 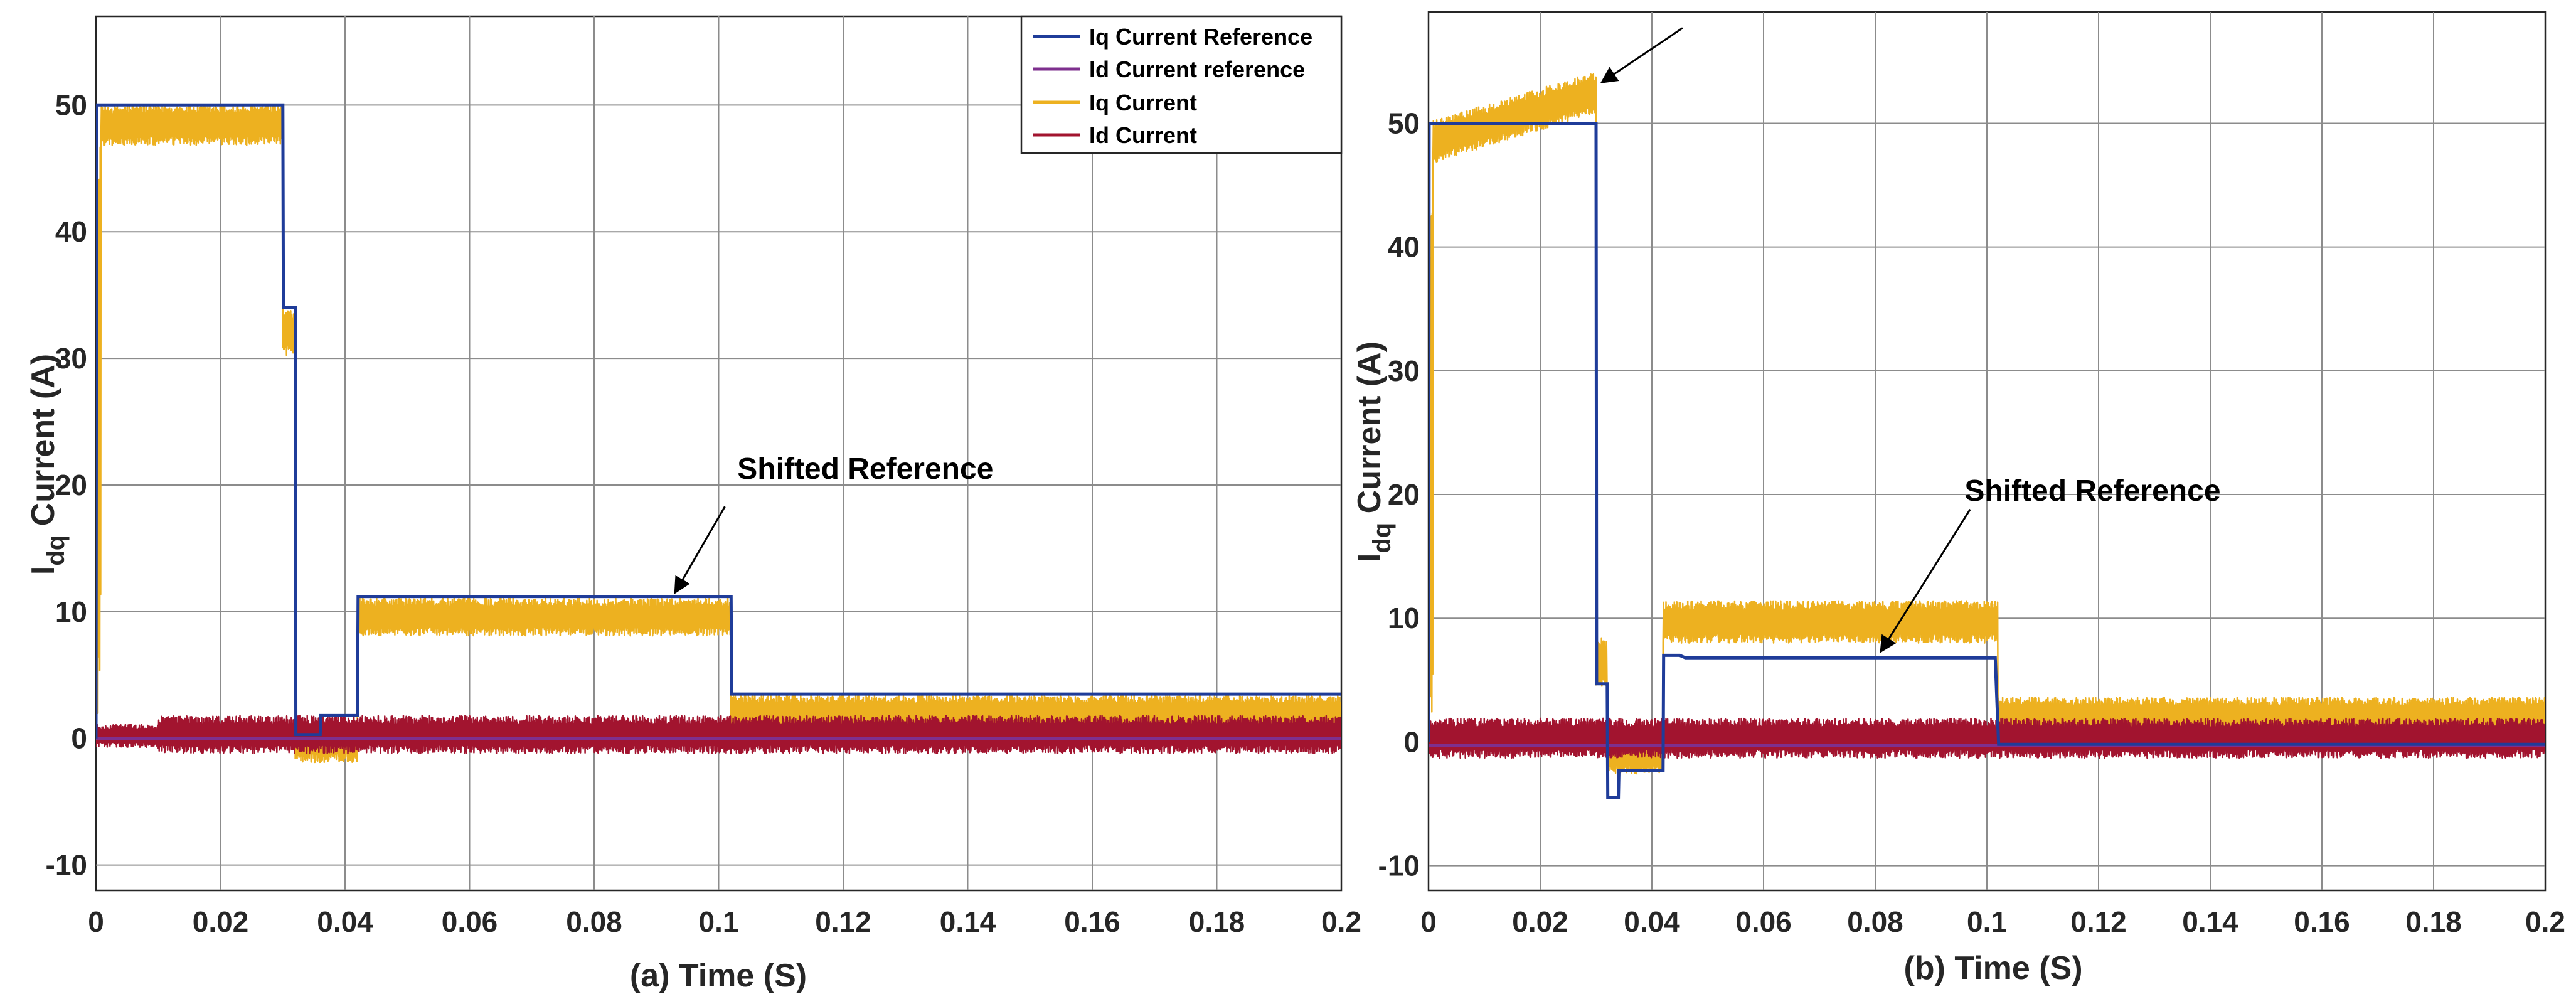 I want to click on legend-label: Iq Current Reference, so click(x=1201, y=37).